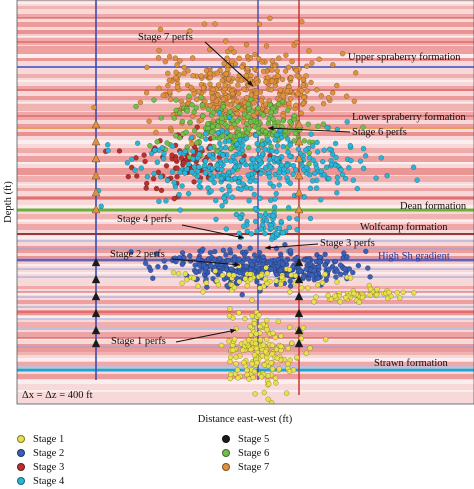  Describe the element at coordinates (404, 57) in the screenshot. I see `formation-label: Upper spraberry formation` at that location.